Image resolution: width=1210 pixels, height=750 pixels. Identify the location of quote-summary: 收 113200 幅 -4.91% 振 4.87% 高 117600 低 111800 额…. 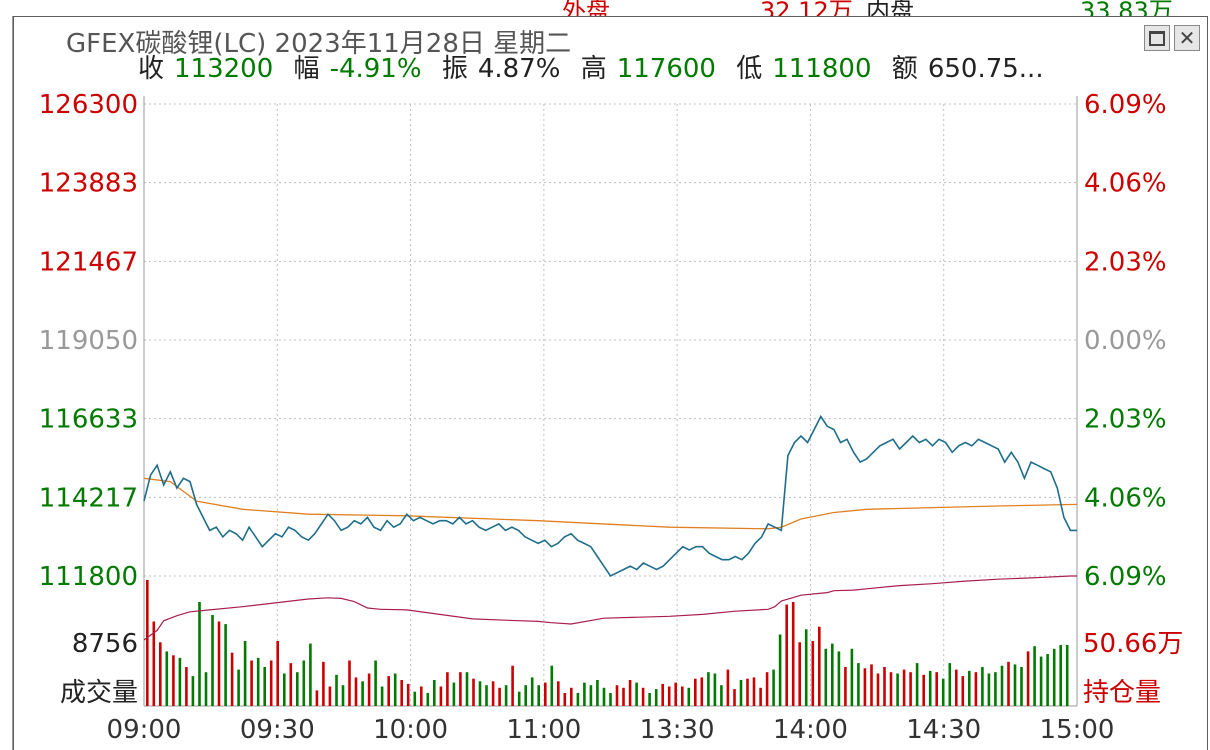
(597, 66).